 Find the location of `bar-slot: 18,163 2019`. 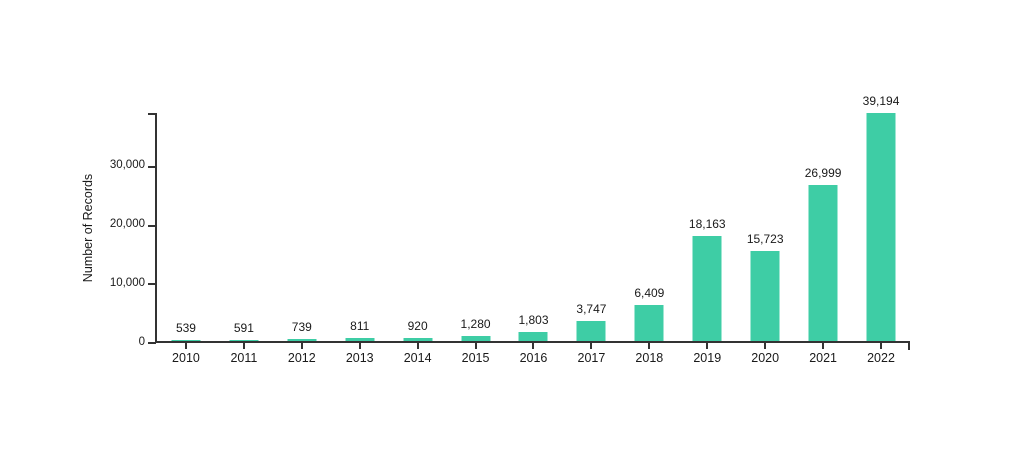

bar-slot: 18,163 2019 is located at coordinates (707, 238).